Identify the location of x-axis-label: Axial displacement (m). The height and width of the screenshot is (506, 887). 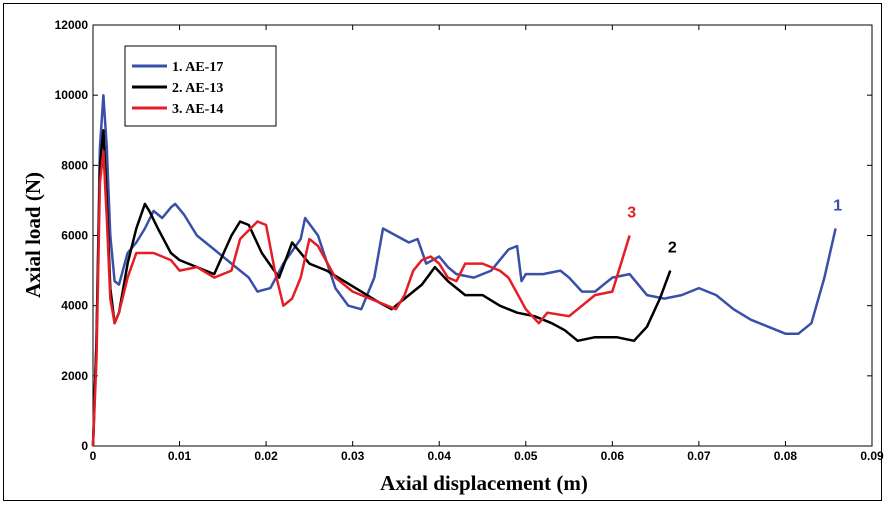
(484, 483).